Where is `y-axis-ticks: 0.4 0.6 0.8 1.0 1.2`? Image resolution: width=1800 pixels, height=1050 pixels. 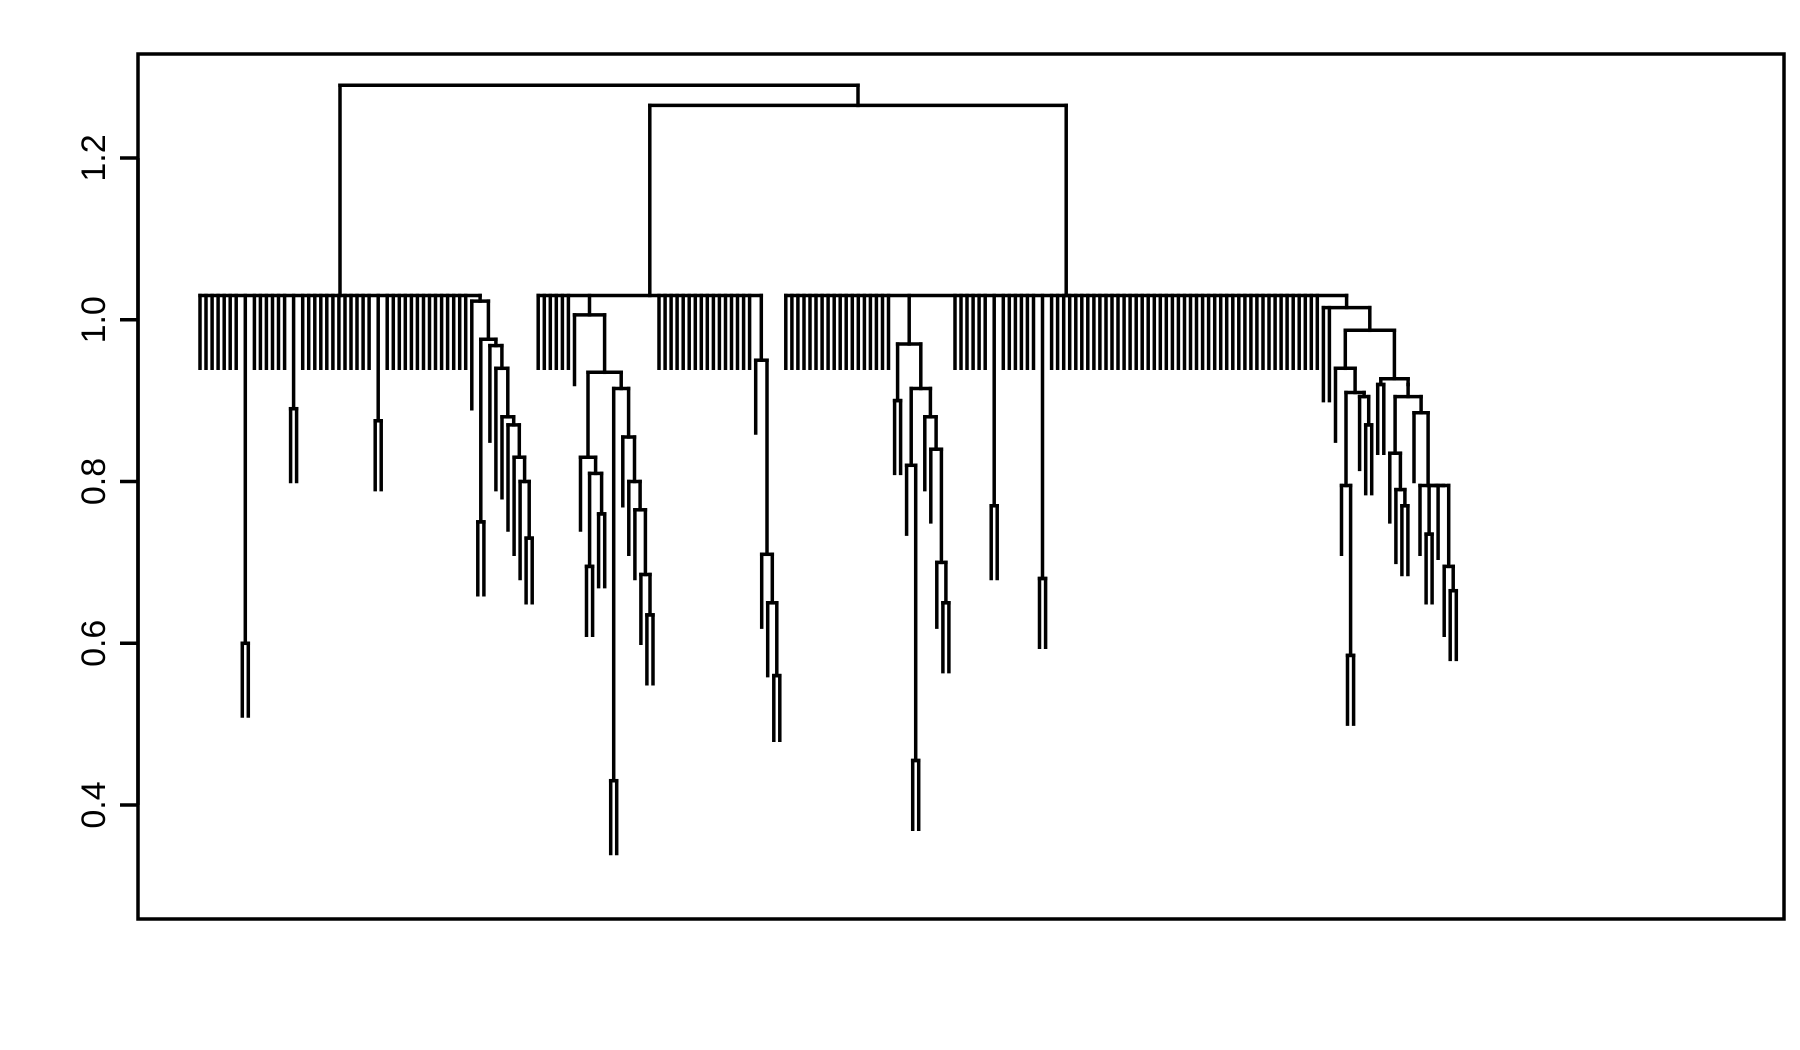
y-axis-ticks: 0.4 0.6 0.8 1.0 1.2 is located at coordinates (106, 481).